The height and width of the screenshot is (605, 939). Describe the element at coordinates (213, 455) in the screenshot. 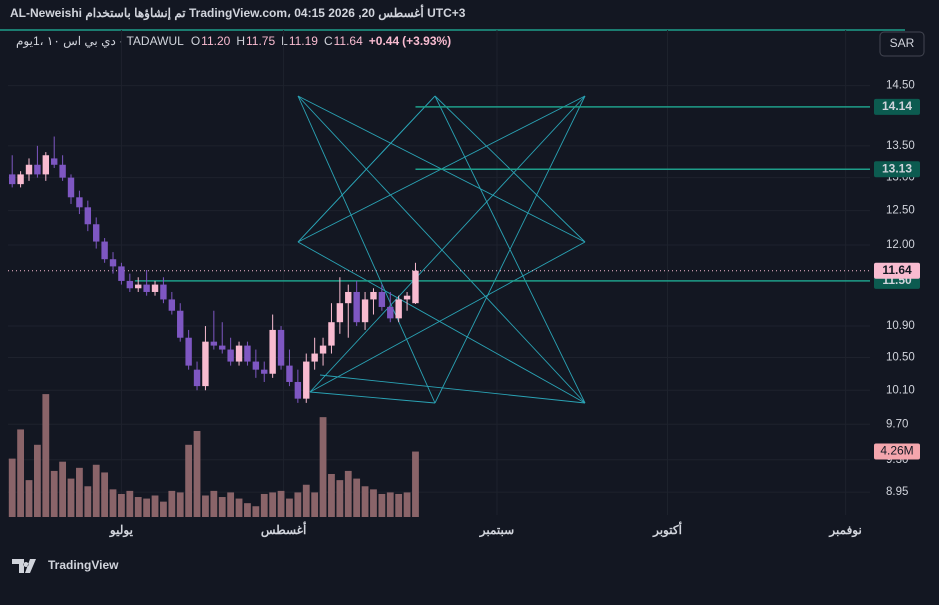

I see `volume-bars` at that location.